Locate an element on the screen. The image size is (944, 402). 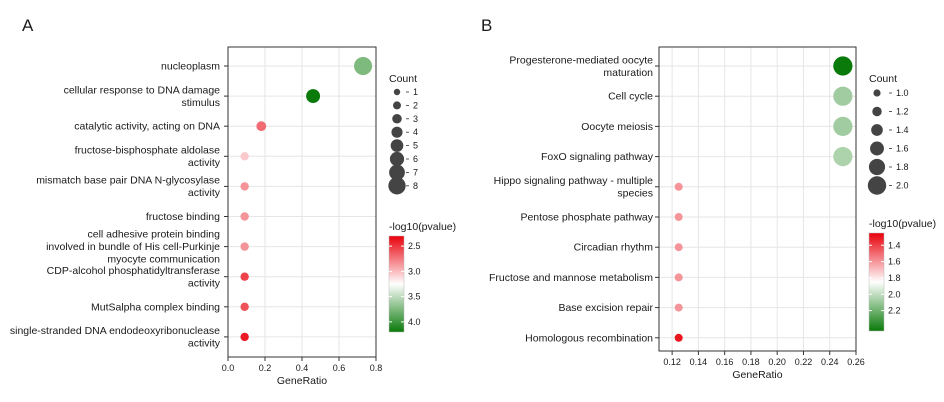
color-legend-label: 3.5 is located at coordinates (414, 297).